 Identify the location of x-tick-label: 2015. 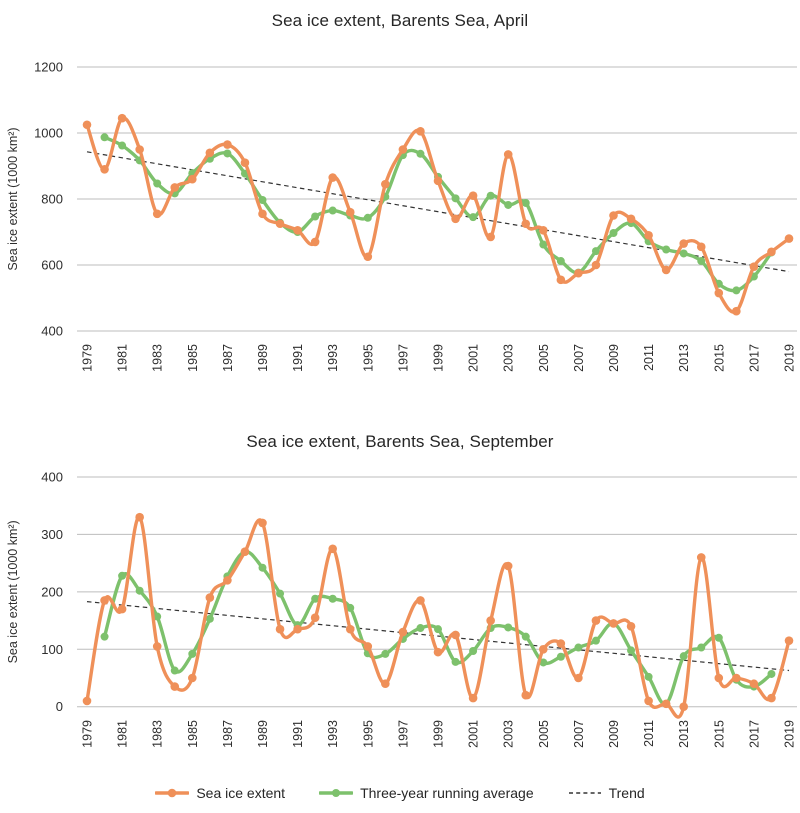
(719, 358).